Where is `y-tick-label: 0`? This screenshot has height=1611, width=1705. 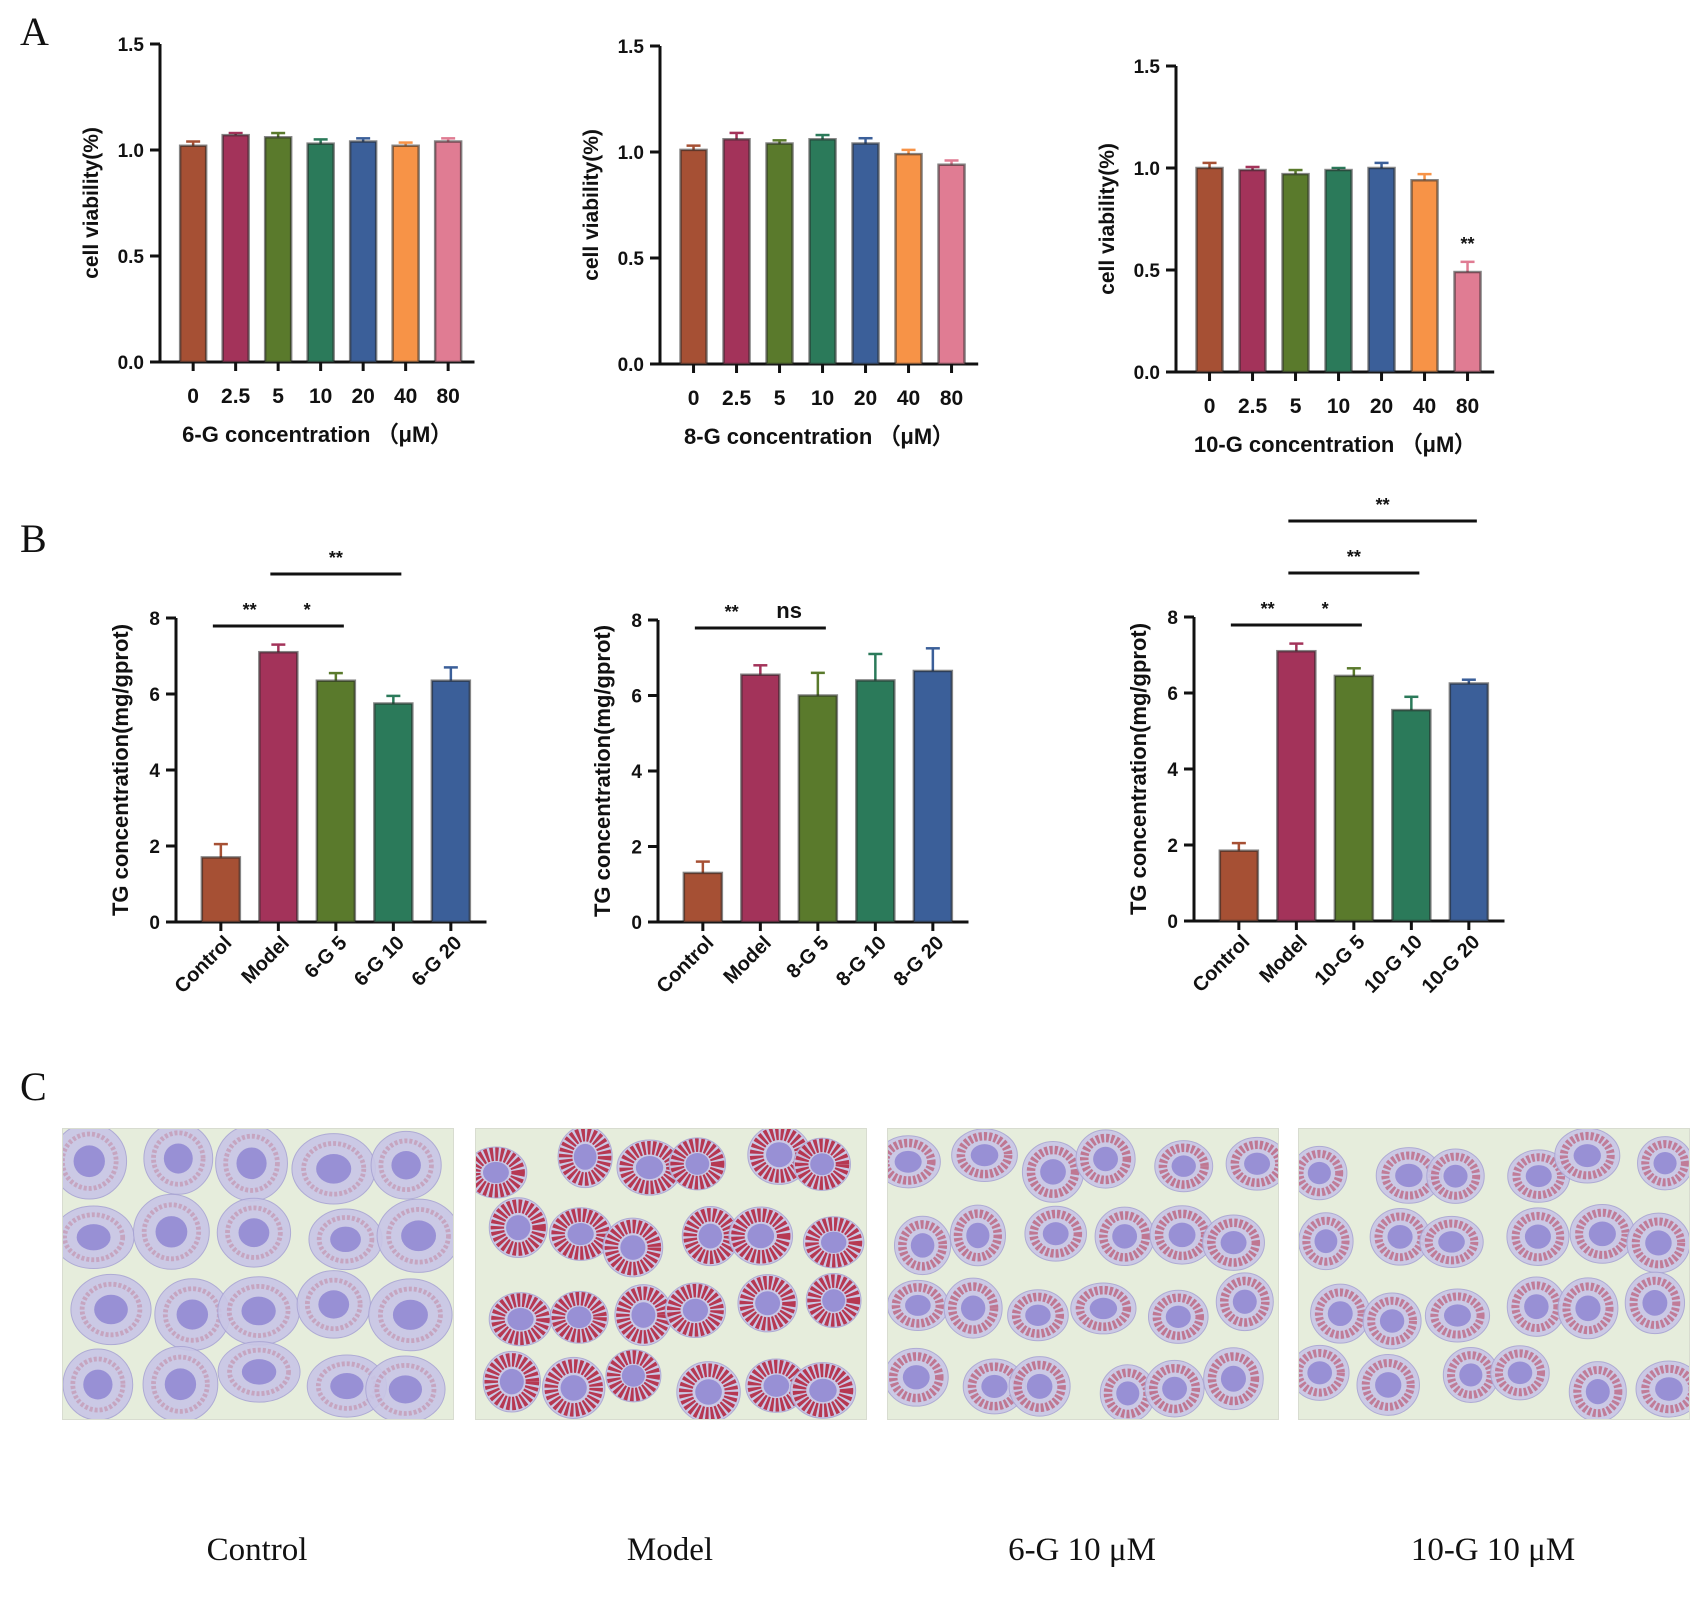
y-tick-label: 0 is located at coordinates (636, 923).